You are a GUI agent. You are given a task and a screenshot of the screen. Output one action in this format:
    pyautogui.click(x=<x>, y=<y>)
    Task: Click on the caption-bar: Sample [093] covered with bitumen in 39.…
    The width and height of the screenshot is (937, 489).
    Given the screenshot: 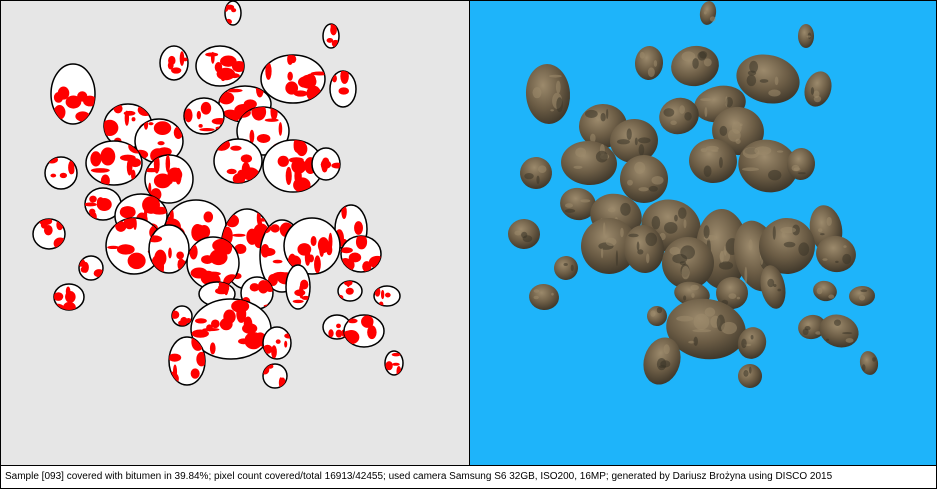 What is the action you would take?
    pyautogui.click(x=468, y=476)
    